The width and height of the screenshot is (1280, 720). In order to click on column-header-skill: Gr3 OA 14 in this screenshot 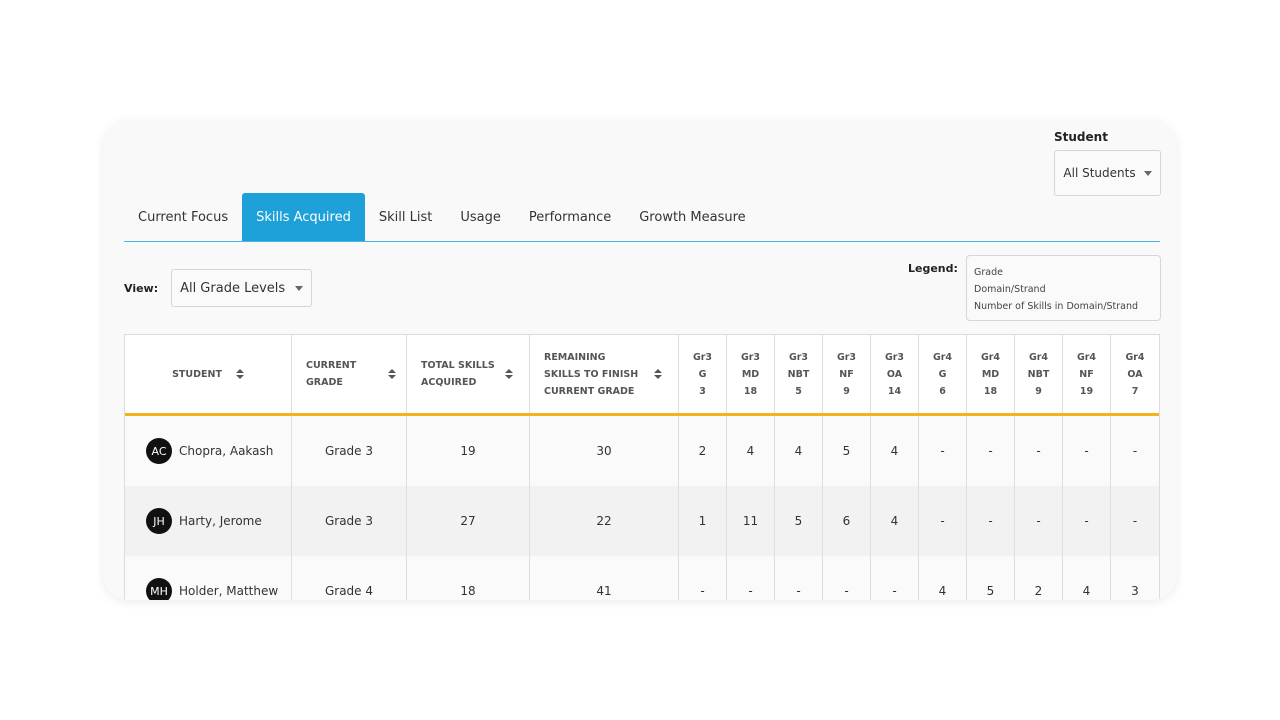, I will do `click(895, 374)`.